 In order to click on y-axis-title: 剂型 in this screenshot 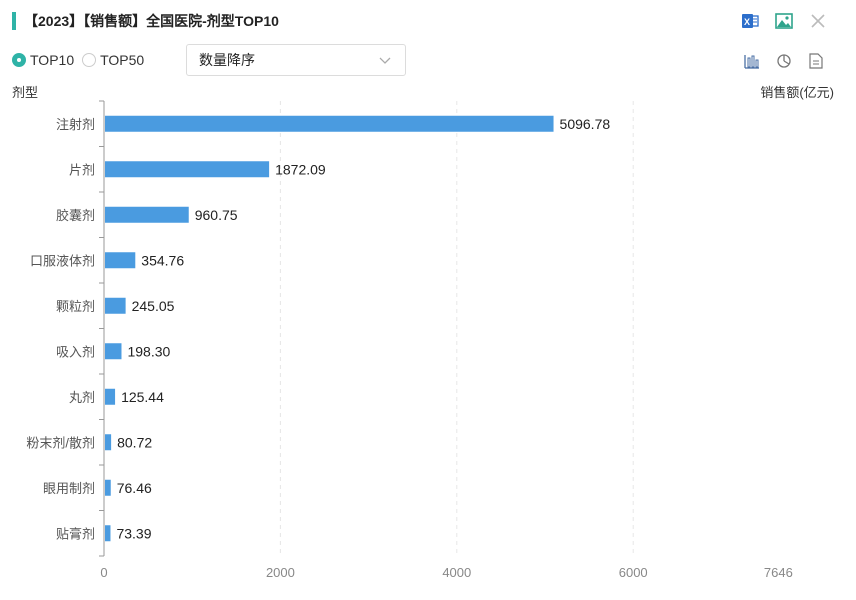, I will do `click(25, 92)`.